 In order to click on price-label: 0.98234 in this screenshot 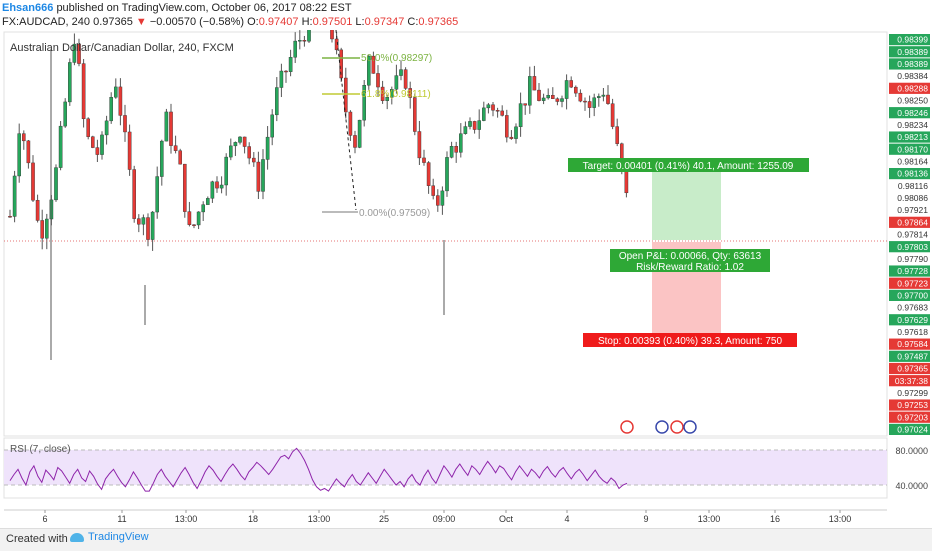, I will do `click(912, 125)`.